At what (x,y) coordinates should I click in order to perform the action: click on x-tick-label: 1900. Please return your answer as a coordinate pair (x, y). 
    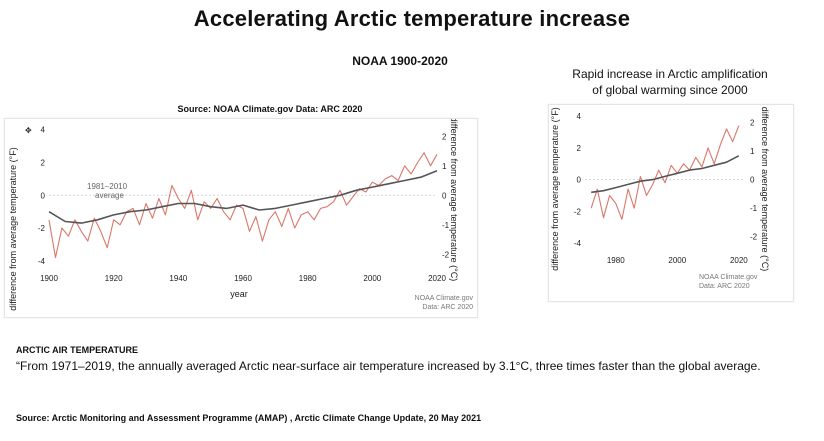
    Looking at the image, I should click on (49, 278).